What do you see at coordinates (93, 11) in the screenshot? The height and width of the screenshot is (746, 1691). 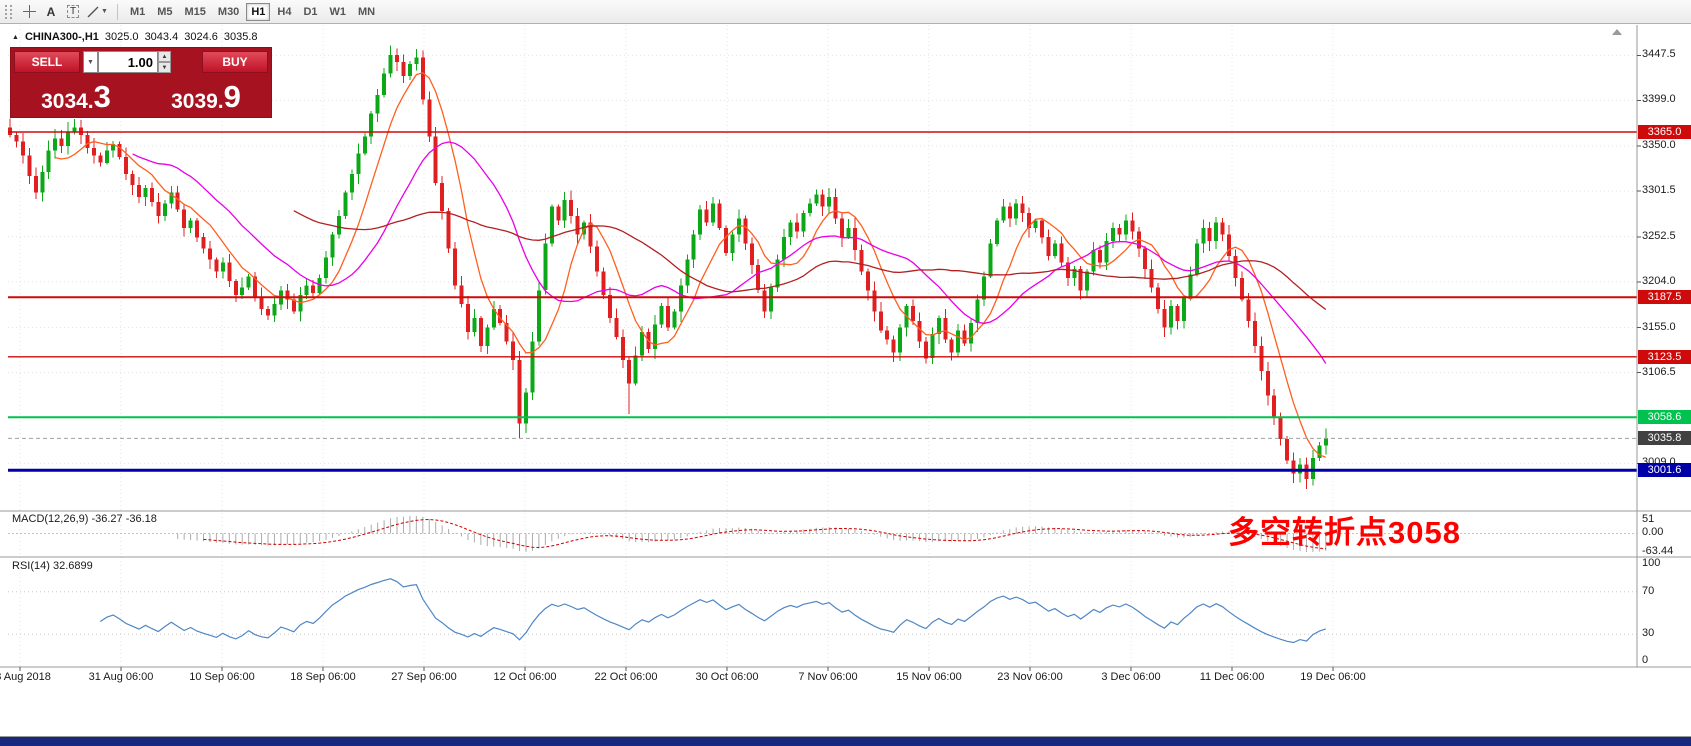 I see `trendline-glyph` at bounding box center [93, 11].